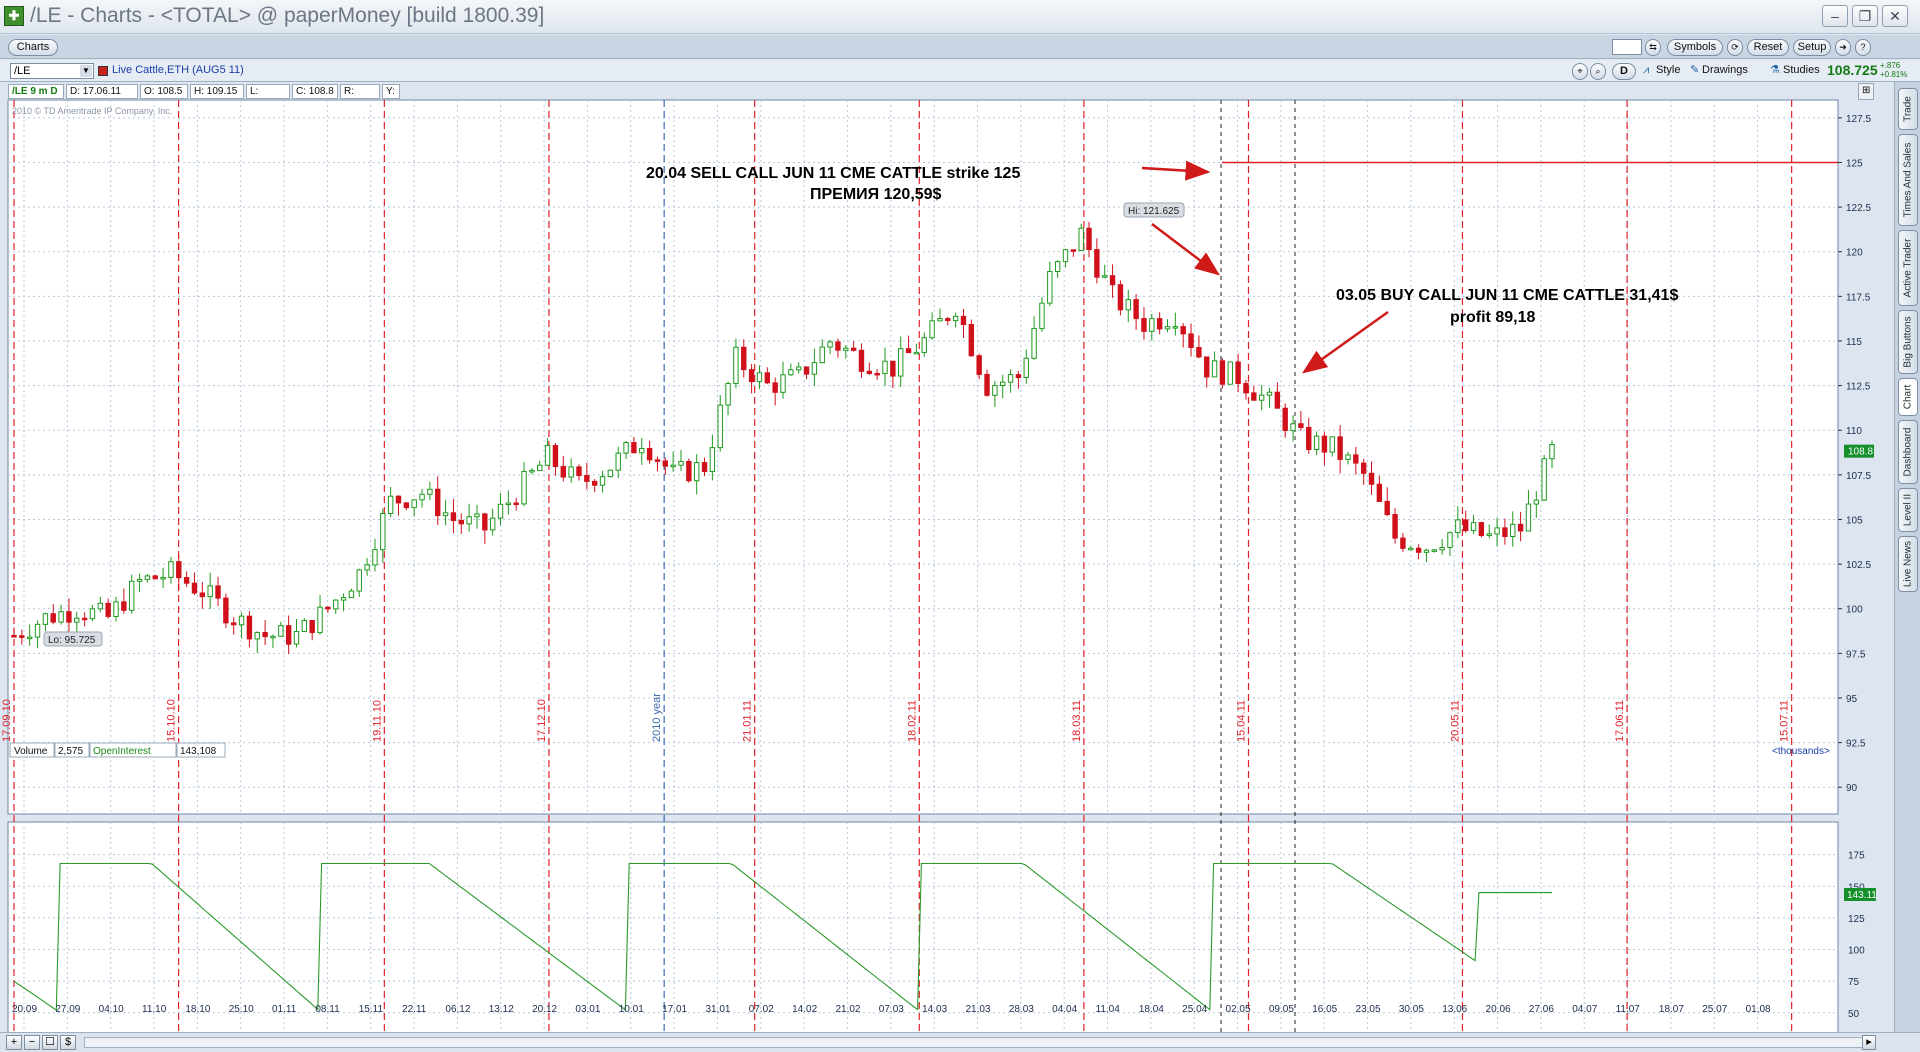 Image resolution: width=1920 pixels, height=1052 pixels. I want to click on symbol-input: /LE ▼, so click(52, 71).